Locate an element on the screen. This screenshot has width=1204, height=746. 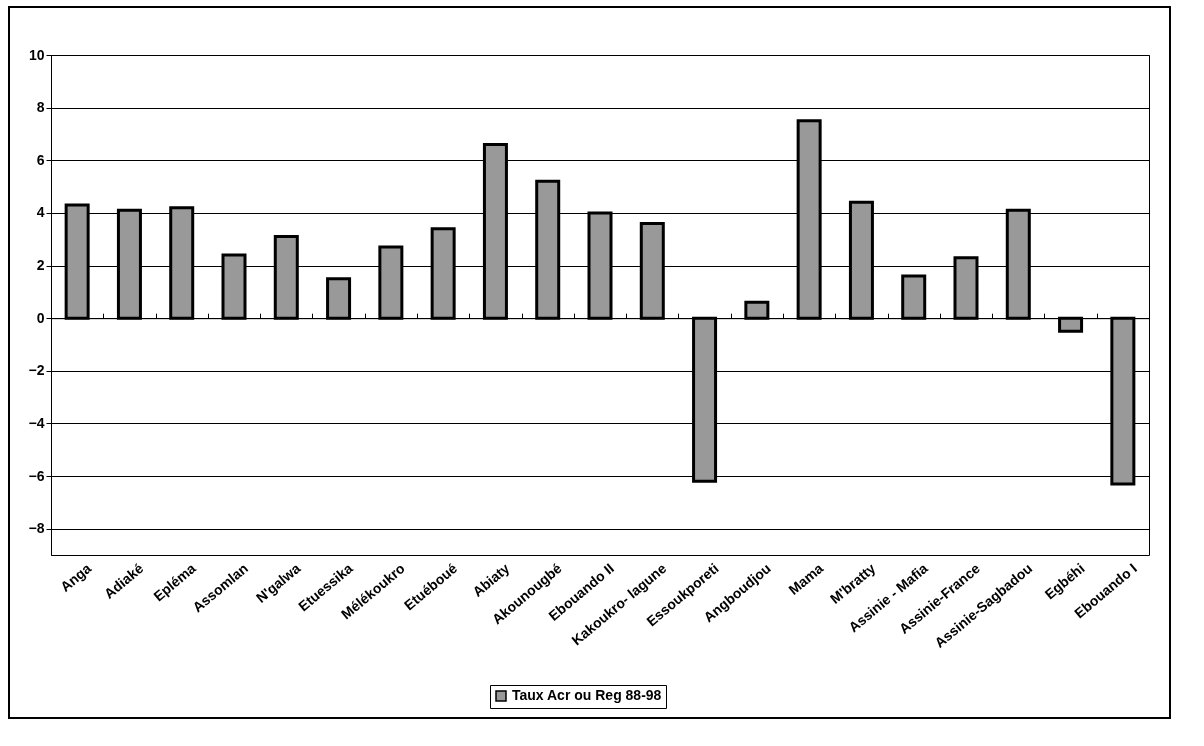
y-tick-label: 0 is located at coordinates (40, 317).